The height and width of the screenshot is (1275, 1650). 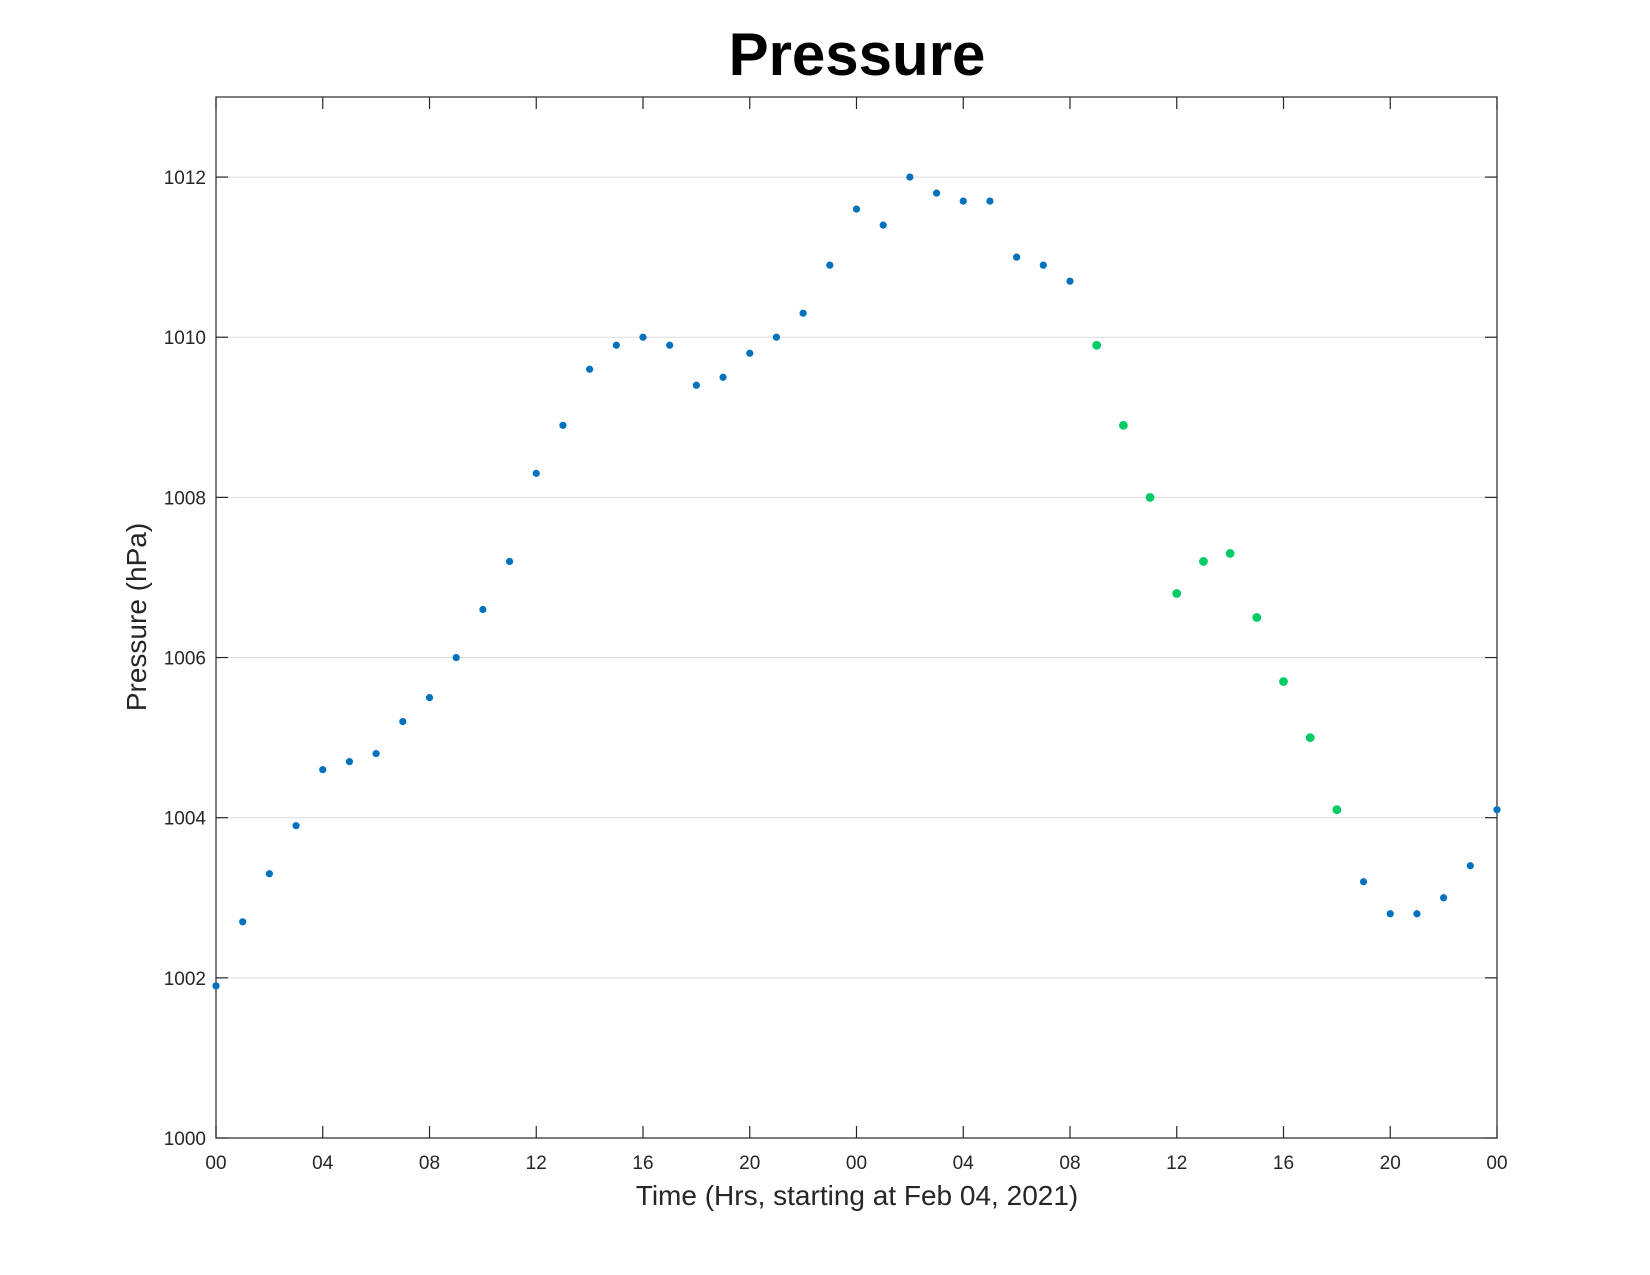 What do you see at coordinates (185, 178) in the screenshot?
I see `y-tick-label: 1012` at bounding box center [185, 178].